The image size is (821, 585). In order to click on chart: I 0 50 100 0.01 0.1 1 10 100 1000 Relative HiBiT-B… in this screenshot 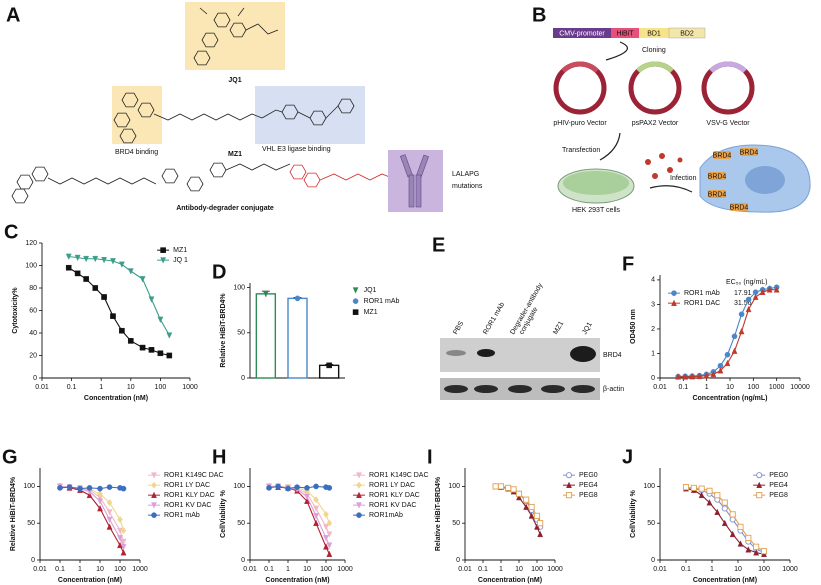, I will do `click(512, 515)`.